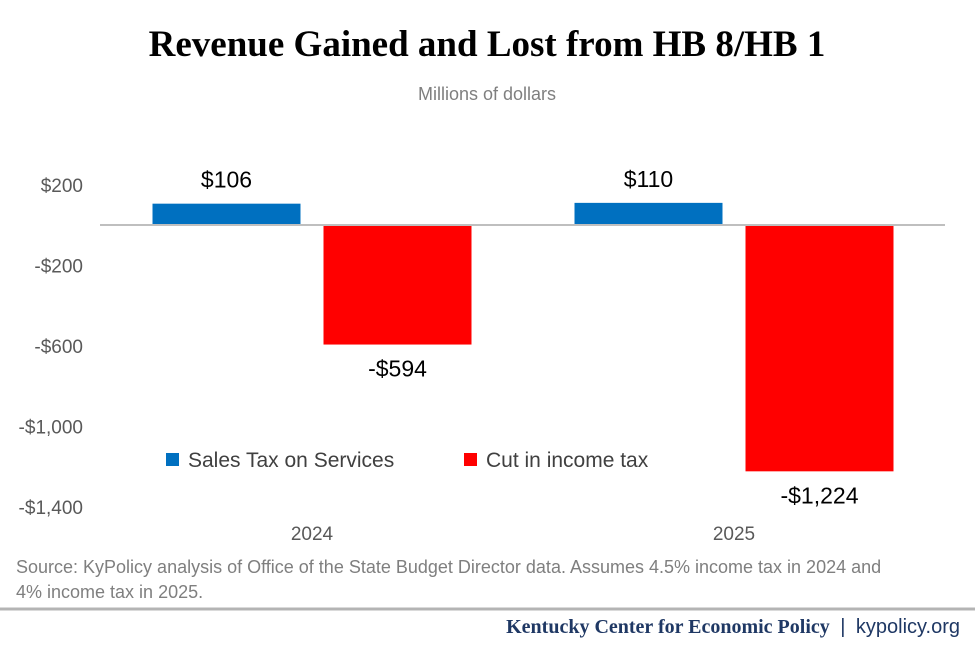 Image resolution: width=975 pixels, height=658 pixels. Describe the element at coordinates (62, 186) in the screenshot. I see `y-tick-label: $200` at that location.